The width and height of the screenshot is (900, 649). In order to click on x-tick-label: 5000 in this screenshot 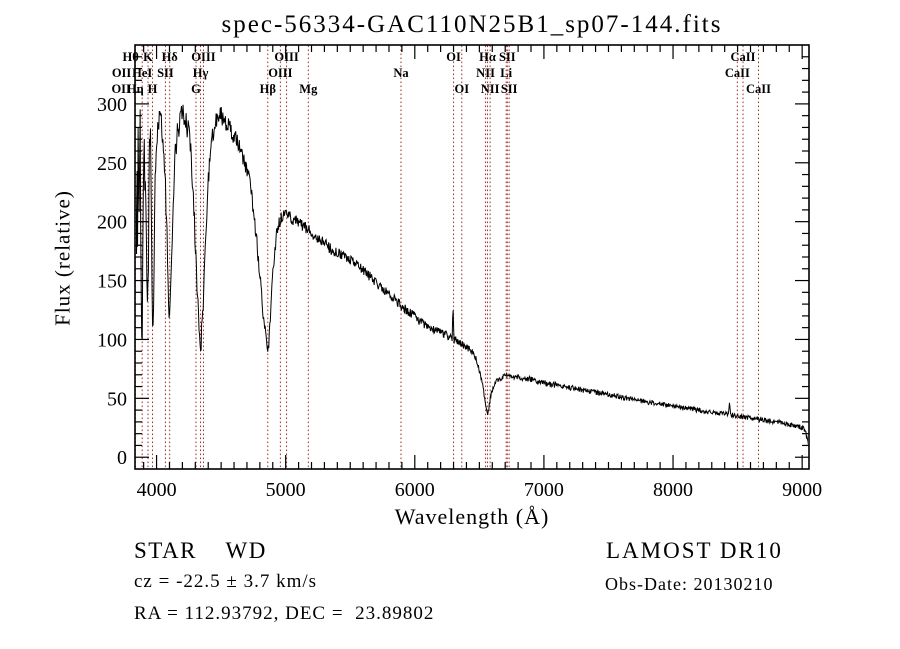, I will do `click(286, 490)`.